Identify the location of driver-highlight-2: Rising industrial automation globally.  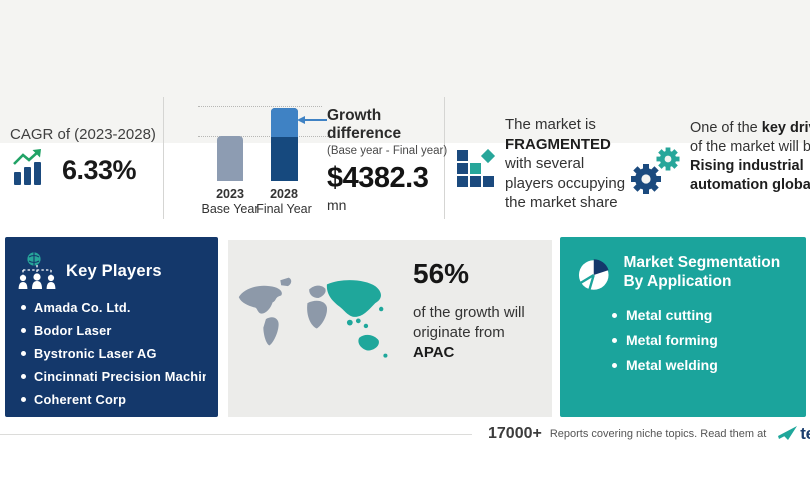
(750, 175).